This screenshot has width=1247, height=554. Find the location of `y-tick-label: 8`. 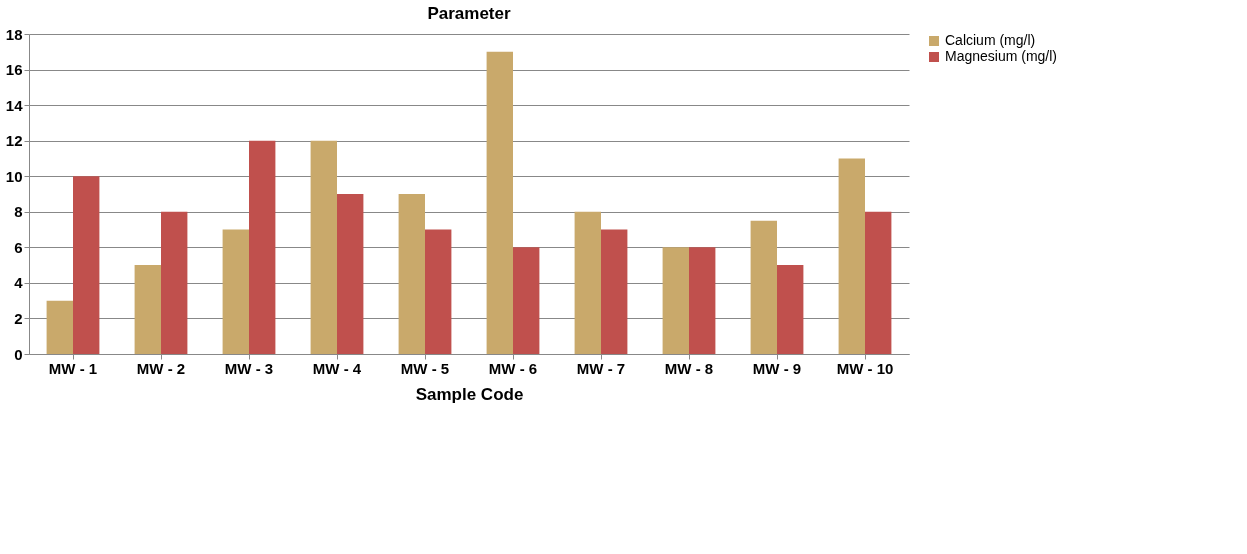

y-tick-label: 8 is located at coordinates (18, 212).